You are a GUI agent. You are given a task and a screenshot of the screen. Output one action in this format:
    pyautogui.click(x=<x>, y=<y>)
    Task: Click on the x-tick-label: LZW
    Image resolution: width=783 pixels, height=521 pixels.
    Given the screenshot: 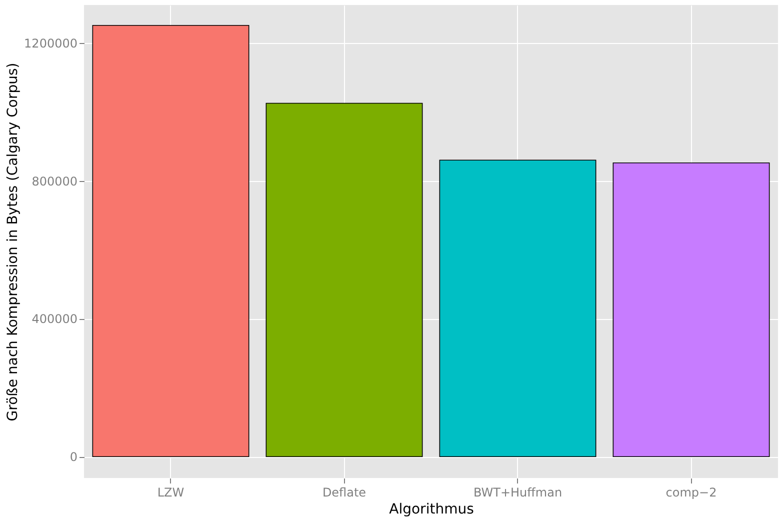 What is the action you would take?
    pyautogui.click(x=170, y=493)
    